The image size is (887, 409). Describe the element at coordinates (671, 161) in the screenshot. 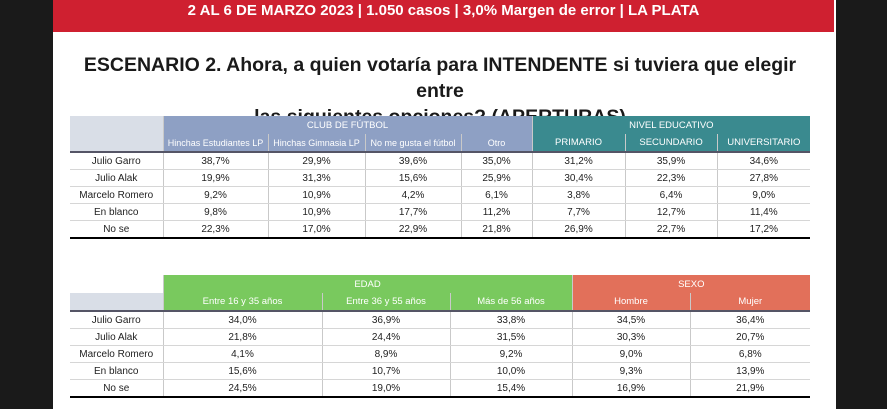

I see `table-cell: 35,9%` at that location.